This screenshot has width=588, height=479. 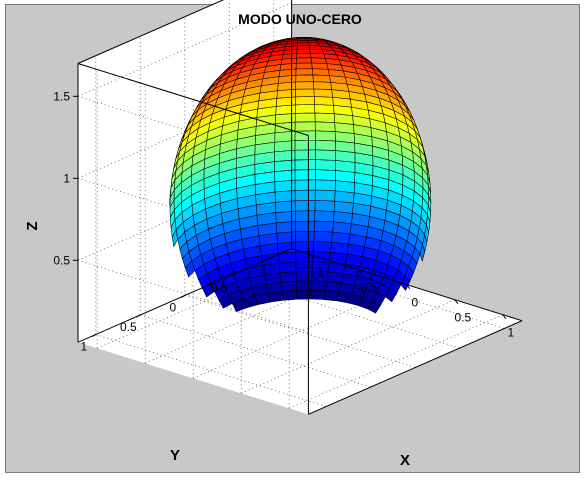 I want to click on chart-title: MODO UNO-CERO, so click(x=300, y=19).